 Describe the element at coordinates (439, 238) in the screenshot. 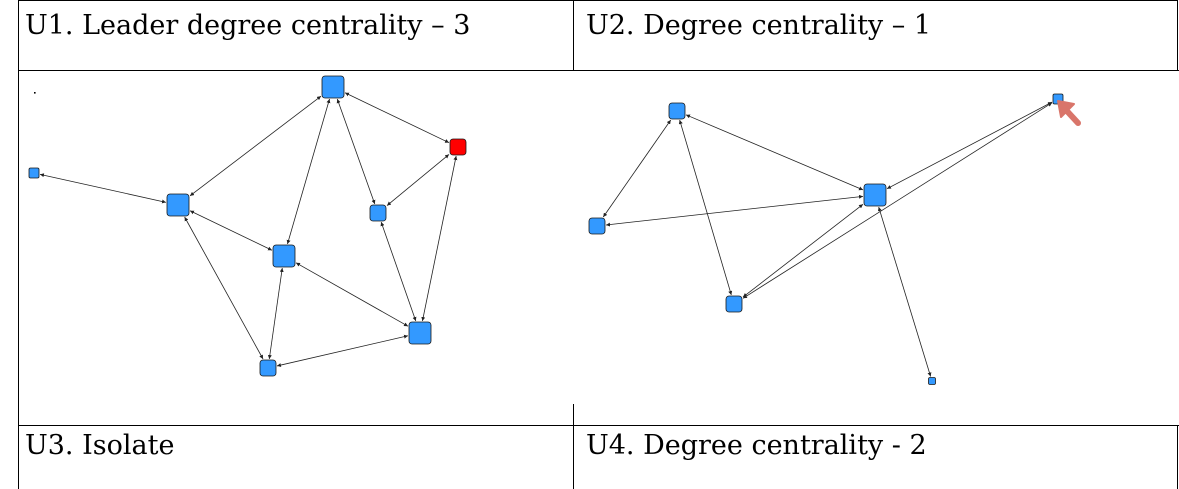

I see `left-edge-f-g` at that location.